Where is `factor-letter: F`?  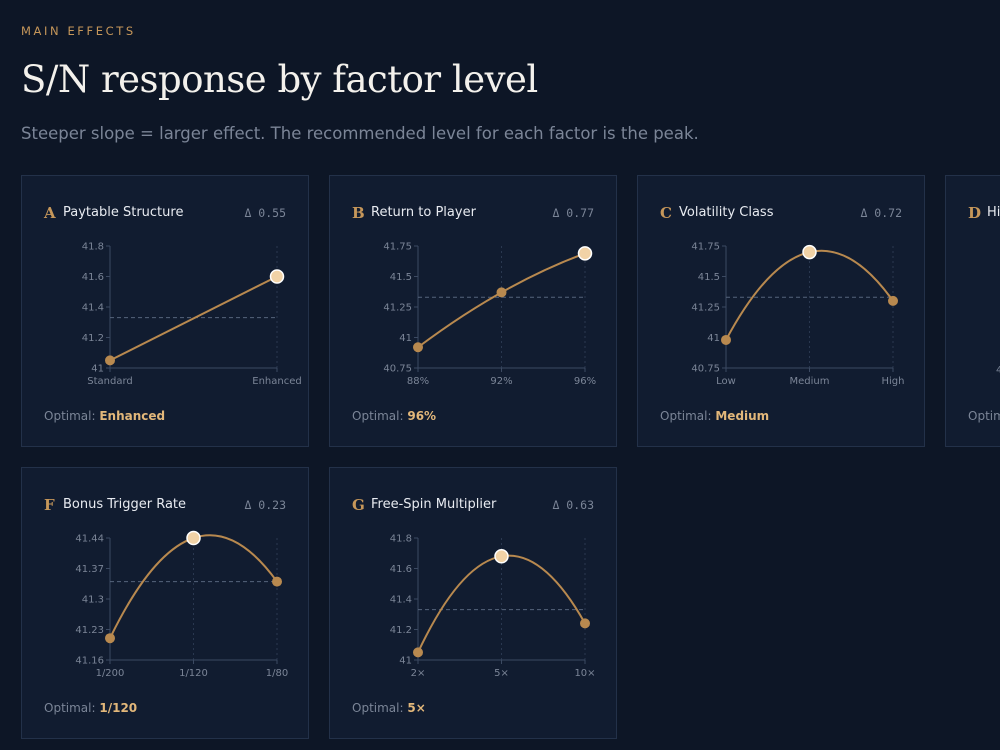
factor-letter: F is located at coordinates (49, 505).